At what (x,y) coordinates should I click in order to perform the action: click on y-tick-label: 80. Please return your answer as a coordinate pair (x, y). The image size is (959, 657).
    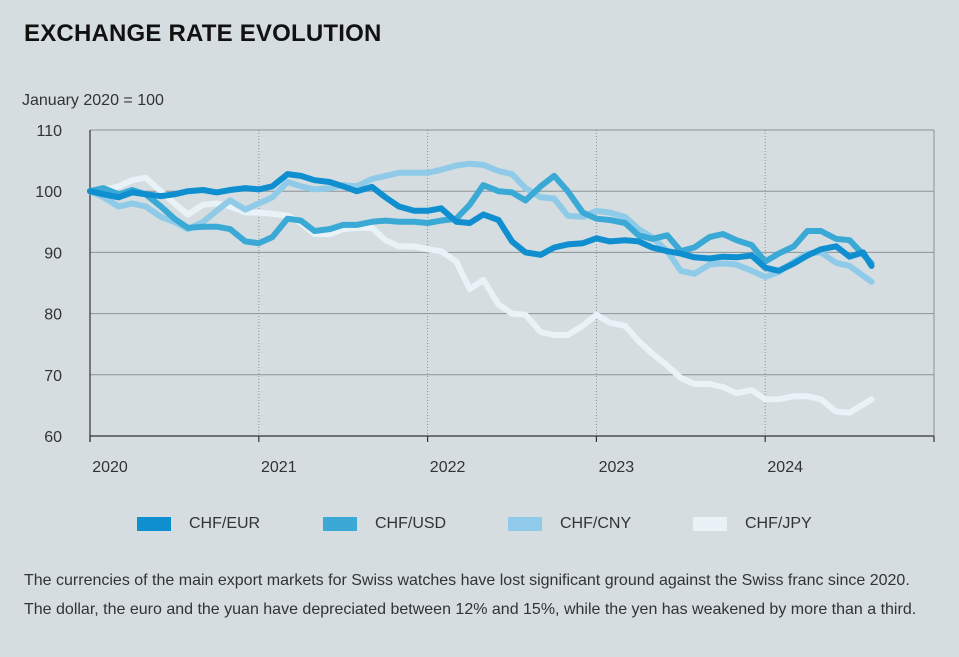
    Looking at the image, I should click on (53, 315).